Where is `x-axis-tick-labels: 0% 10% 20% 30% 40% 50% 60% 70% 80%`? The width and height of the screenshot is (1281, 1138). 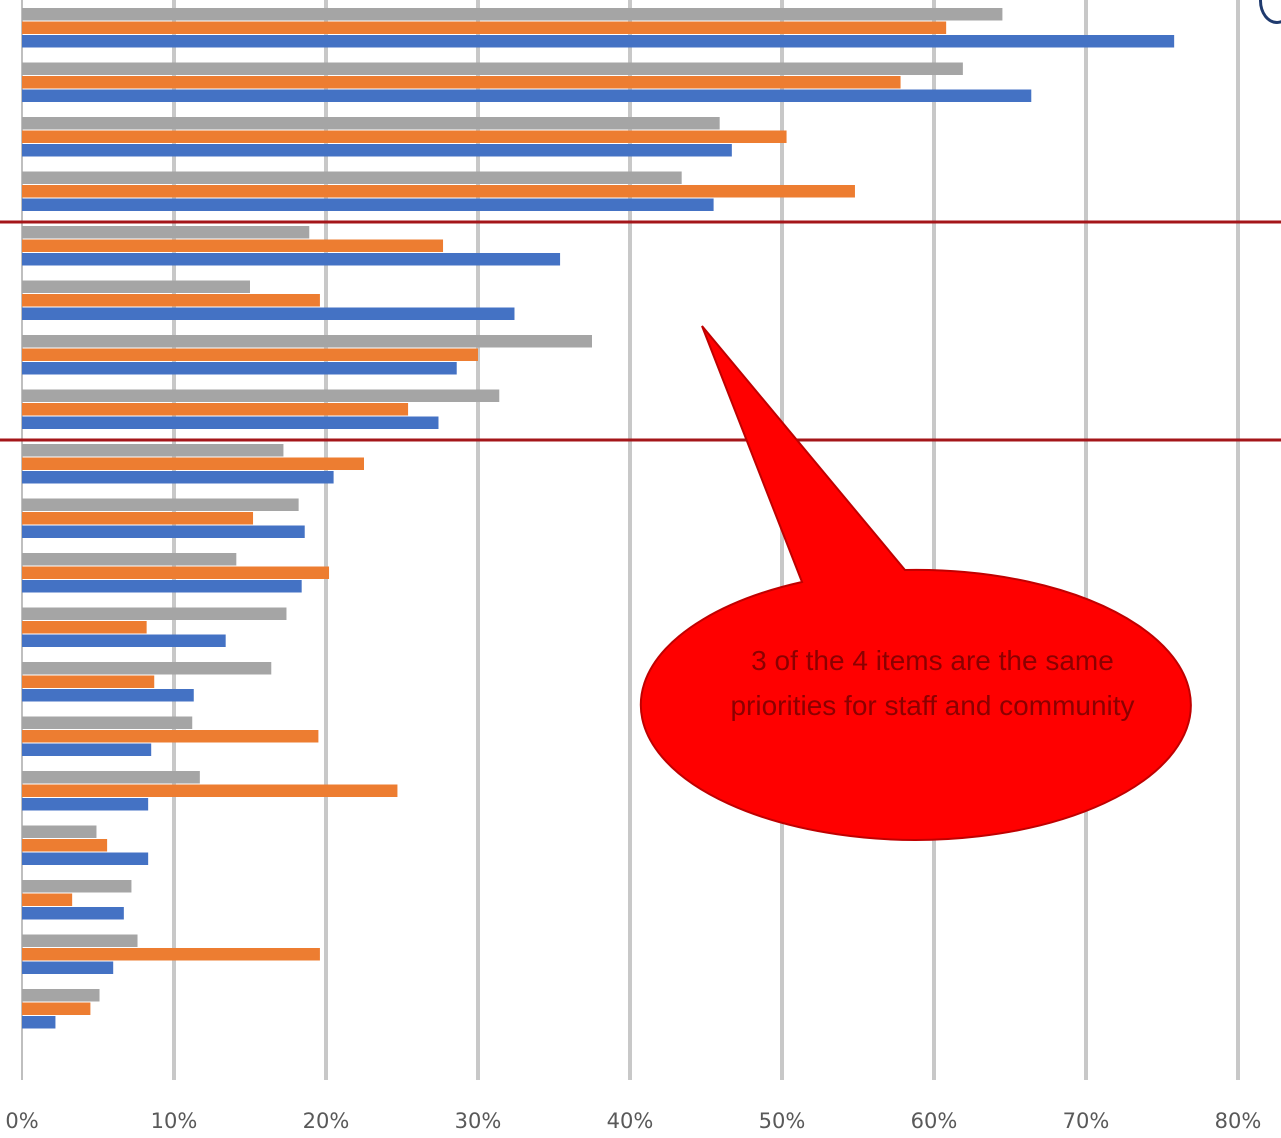
x-axis-tick-labels: 0% 10% 20% 30% 40% 50% 60% 70% 80% is located at coordinates (633, 1121).